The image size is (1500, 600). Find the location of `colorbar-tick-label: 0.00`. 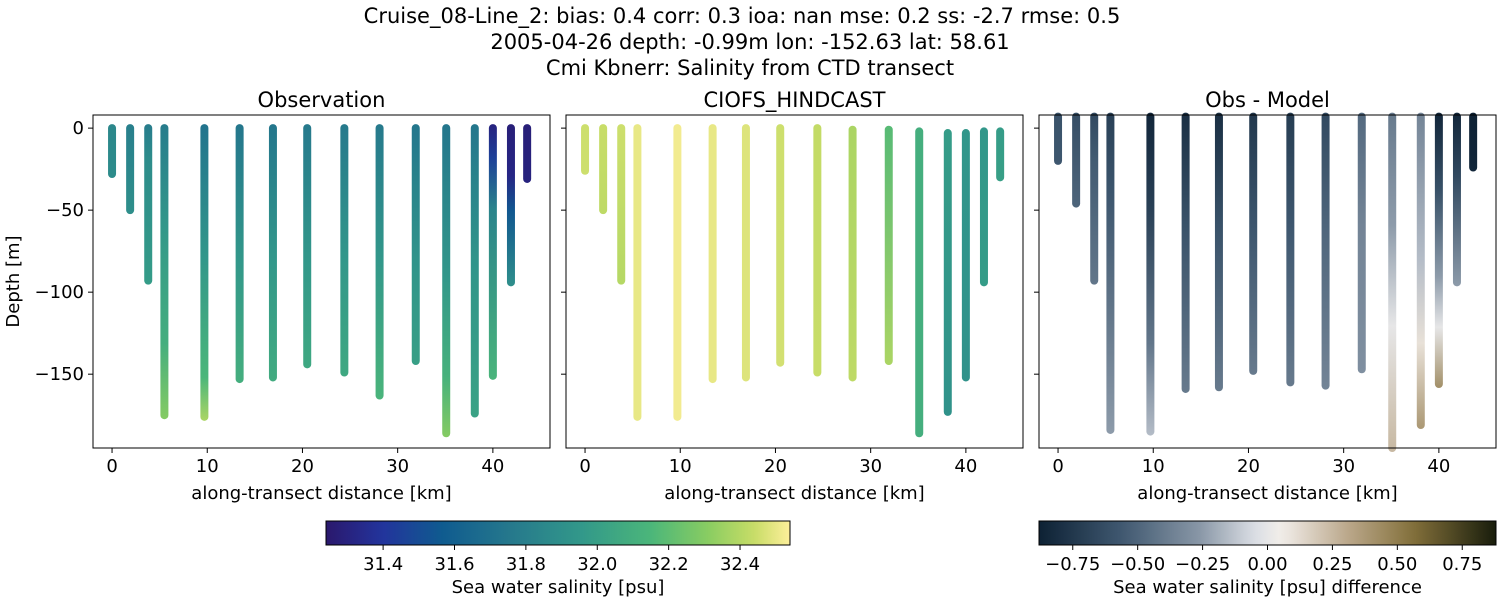

colorbar-tick-label: 0.00 is located at coordinates (1267, 564).